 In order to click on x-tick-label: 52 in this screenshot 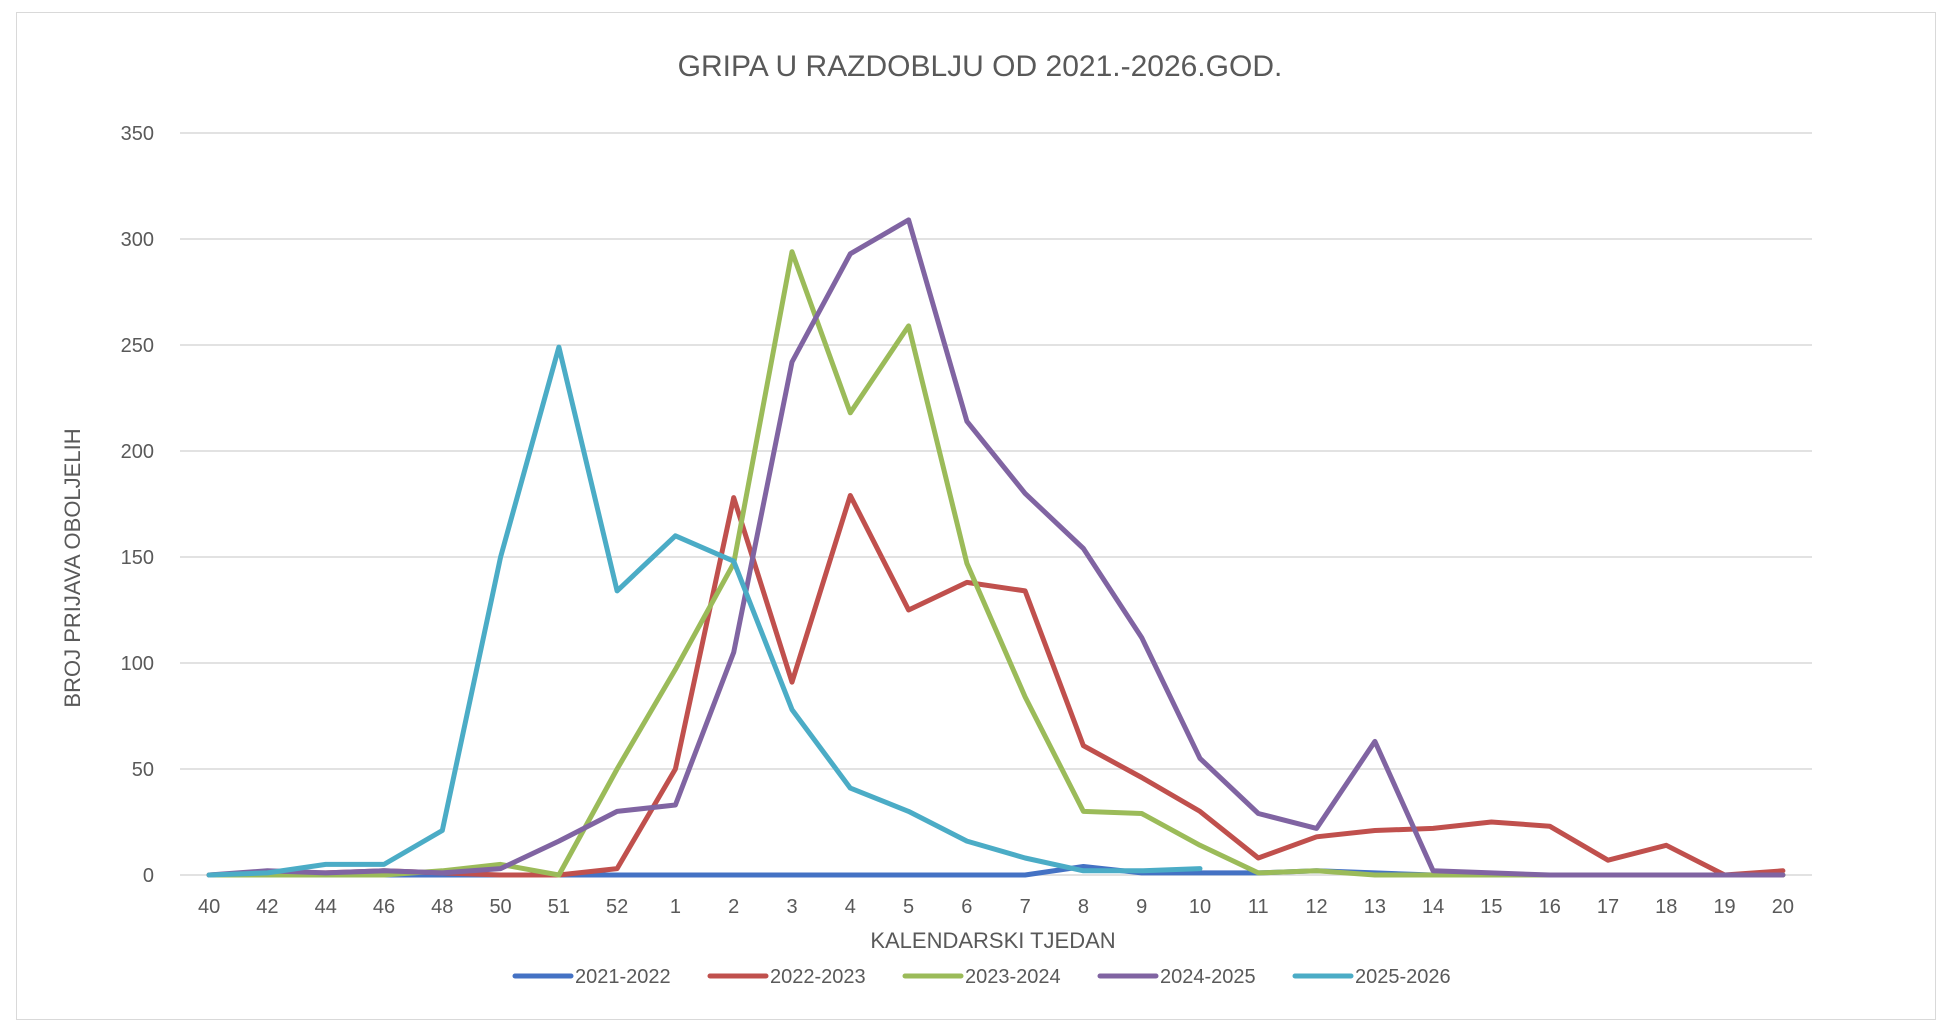, I will do `click(617, 907)`.